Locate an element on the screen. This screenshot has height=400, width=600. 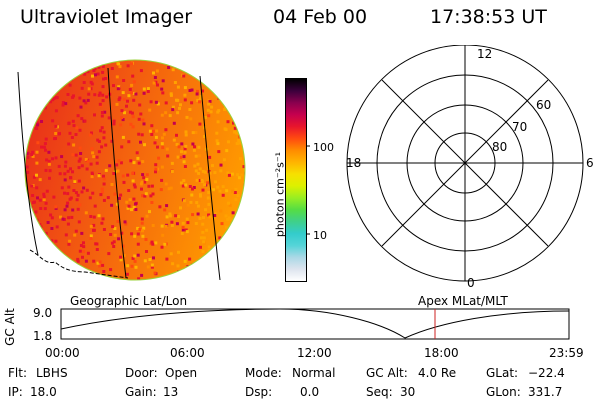
mlt-label-6: 6 is located at coordinates (590, 163).